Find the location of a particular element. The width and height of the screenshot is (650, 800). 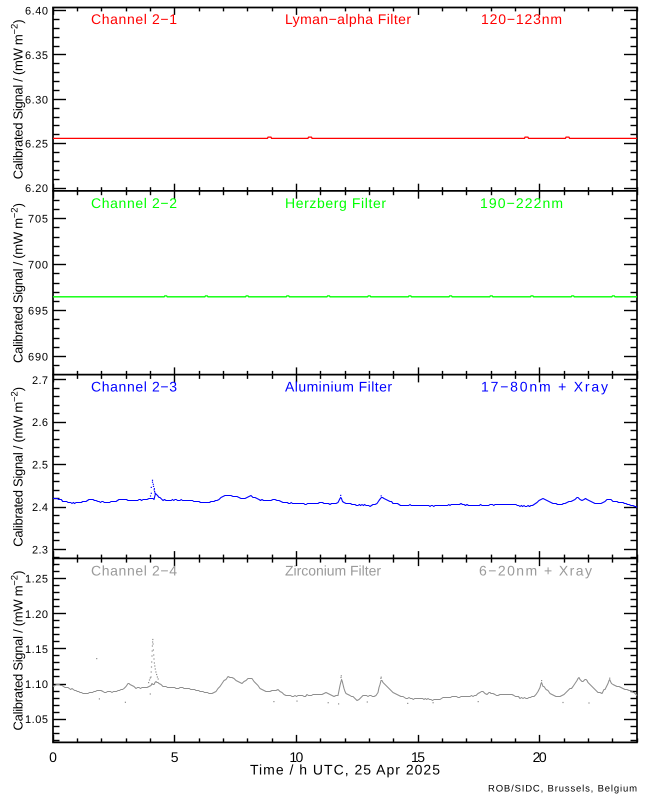

svg-text: 2.5 is located at coordinates (40, 466).